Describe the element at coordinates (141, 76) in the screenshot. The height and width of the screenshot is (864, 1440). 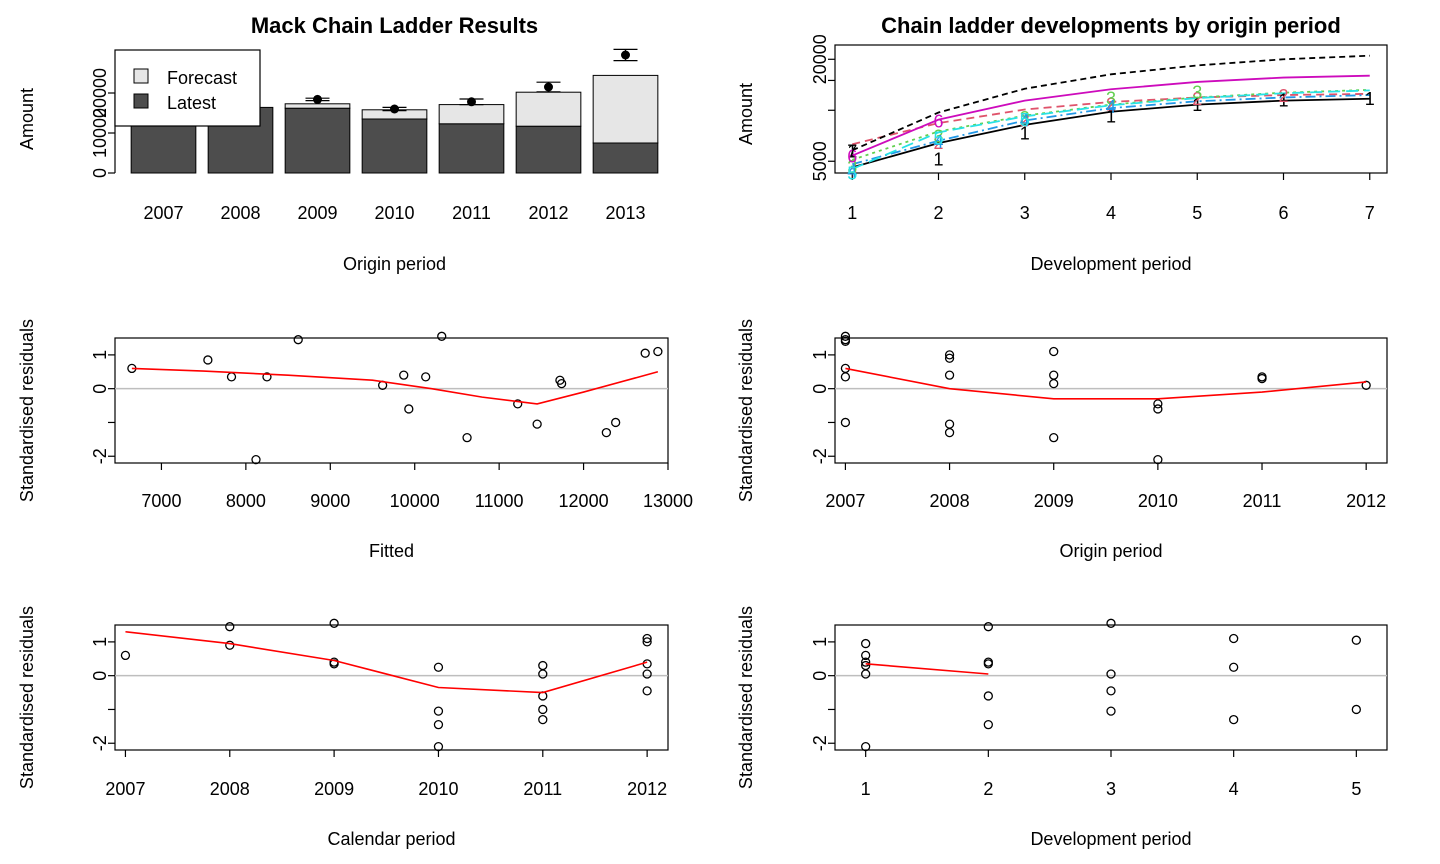
I see `legend-swatch-forecast` at that location.